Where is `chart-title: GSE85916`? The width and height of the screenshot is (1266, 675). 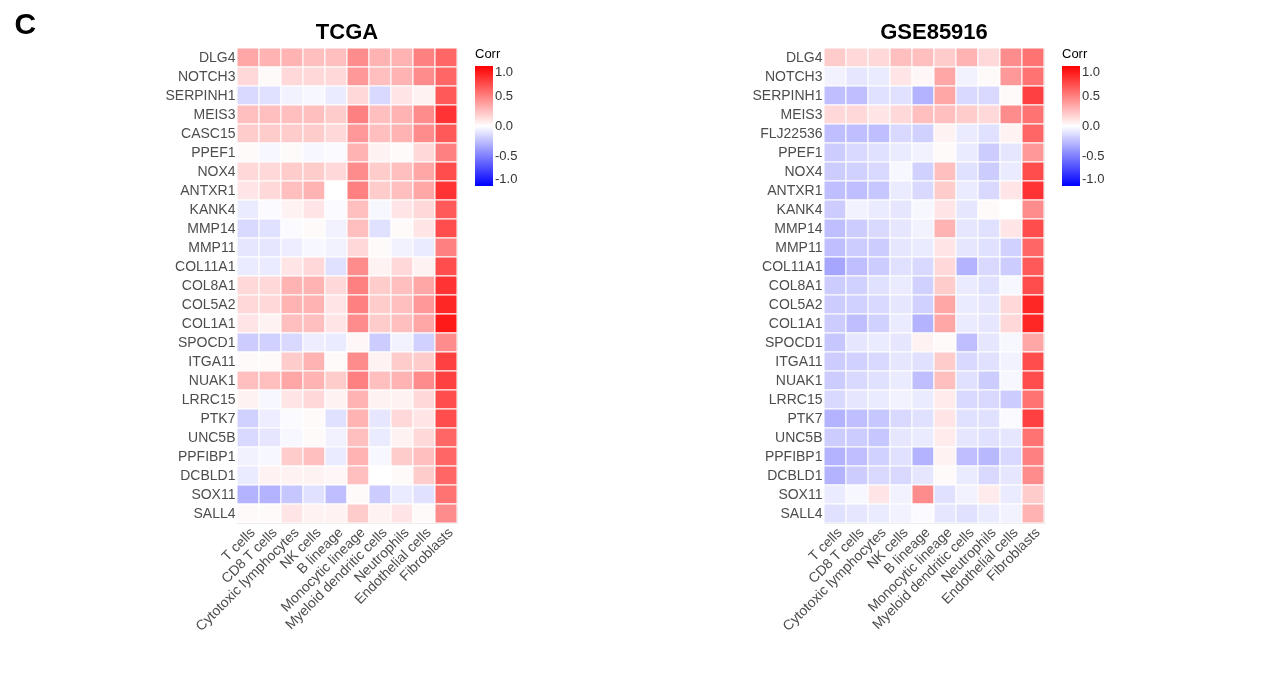
chart-title: GSE85916 is located at coordinates (934, 31).